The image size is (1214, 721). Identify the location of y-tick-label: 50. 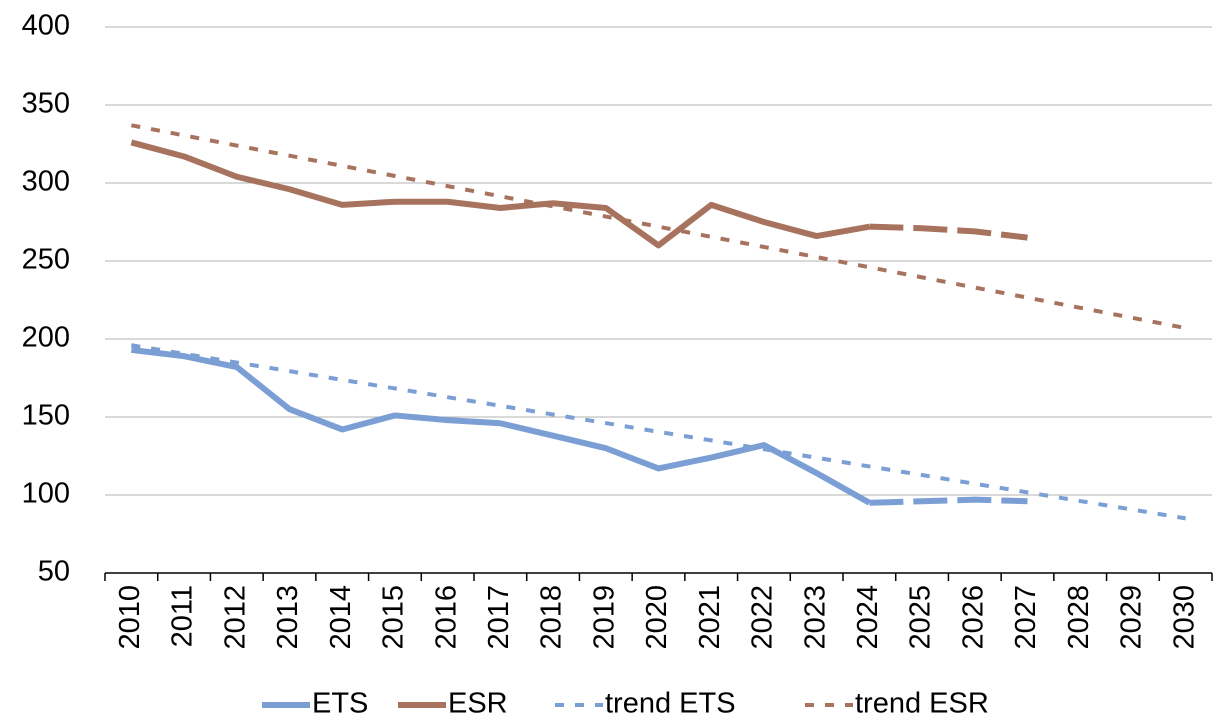
(54, 572).